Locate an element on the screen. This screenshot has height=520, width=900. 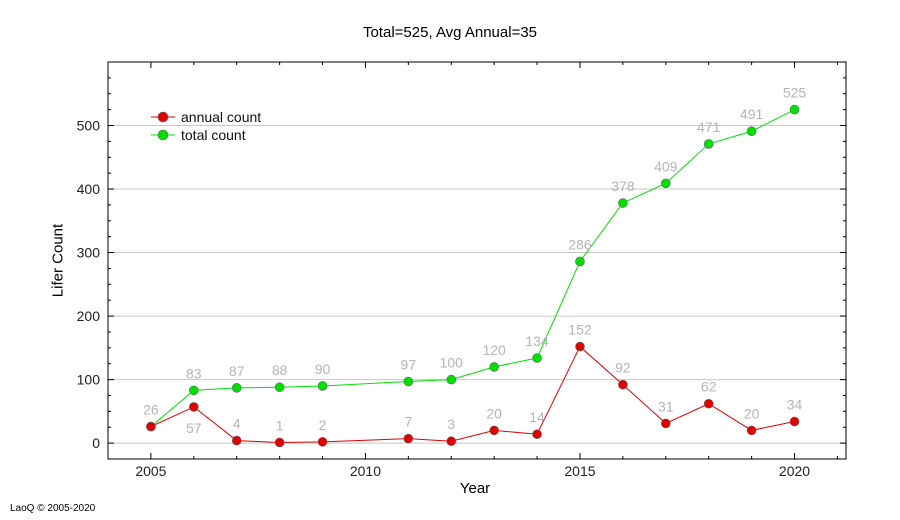
series-line is located at coordinates (472, 394).